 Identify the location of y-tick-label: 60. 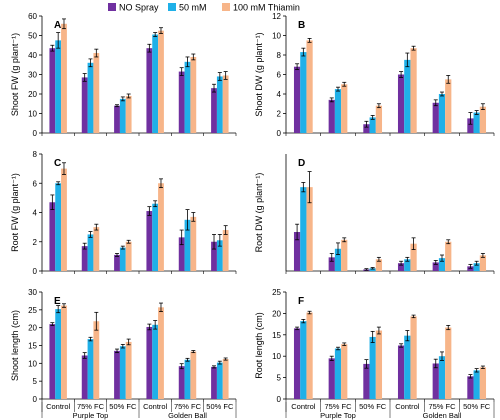
(32, 16).